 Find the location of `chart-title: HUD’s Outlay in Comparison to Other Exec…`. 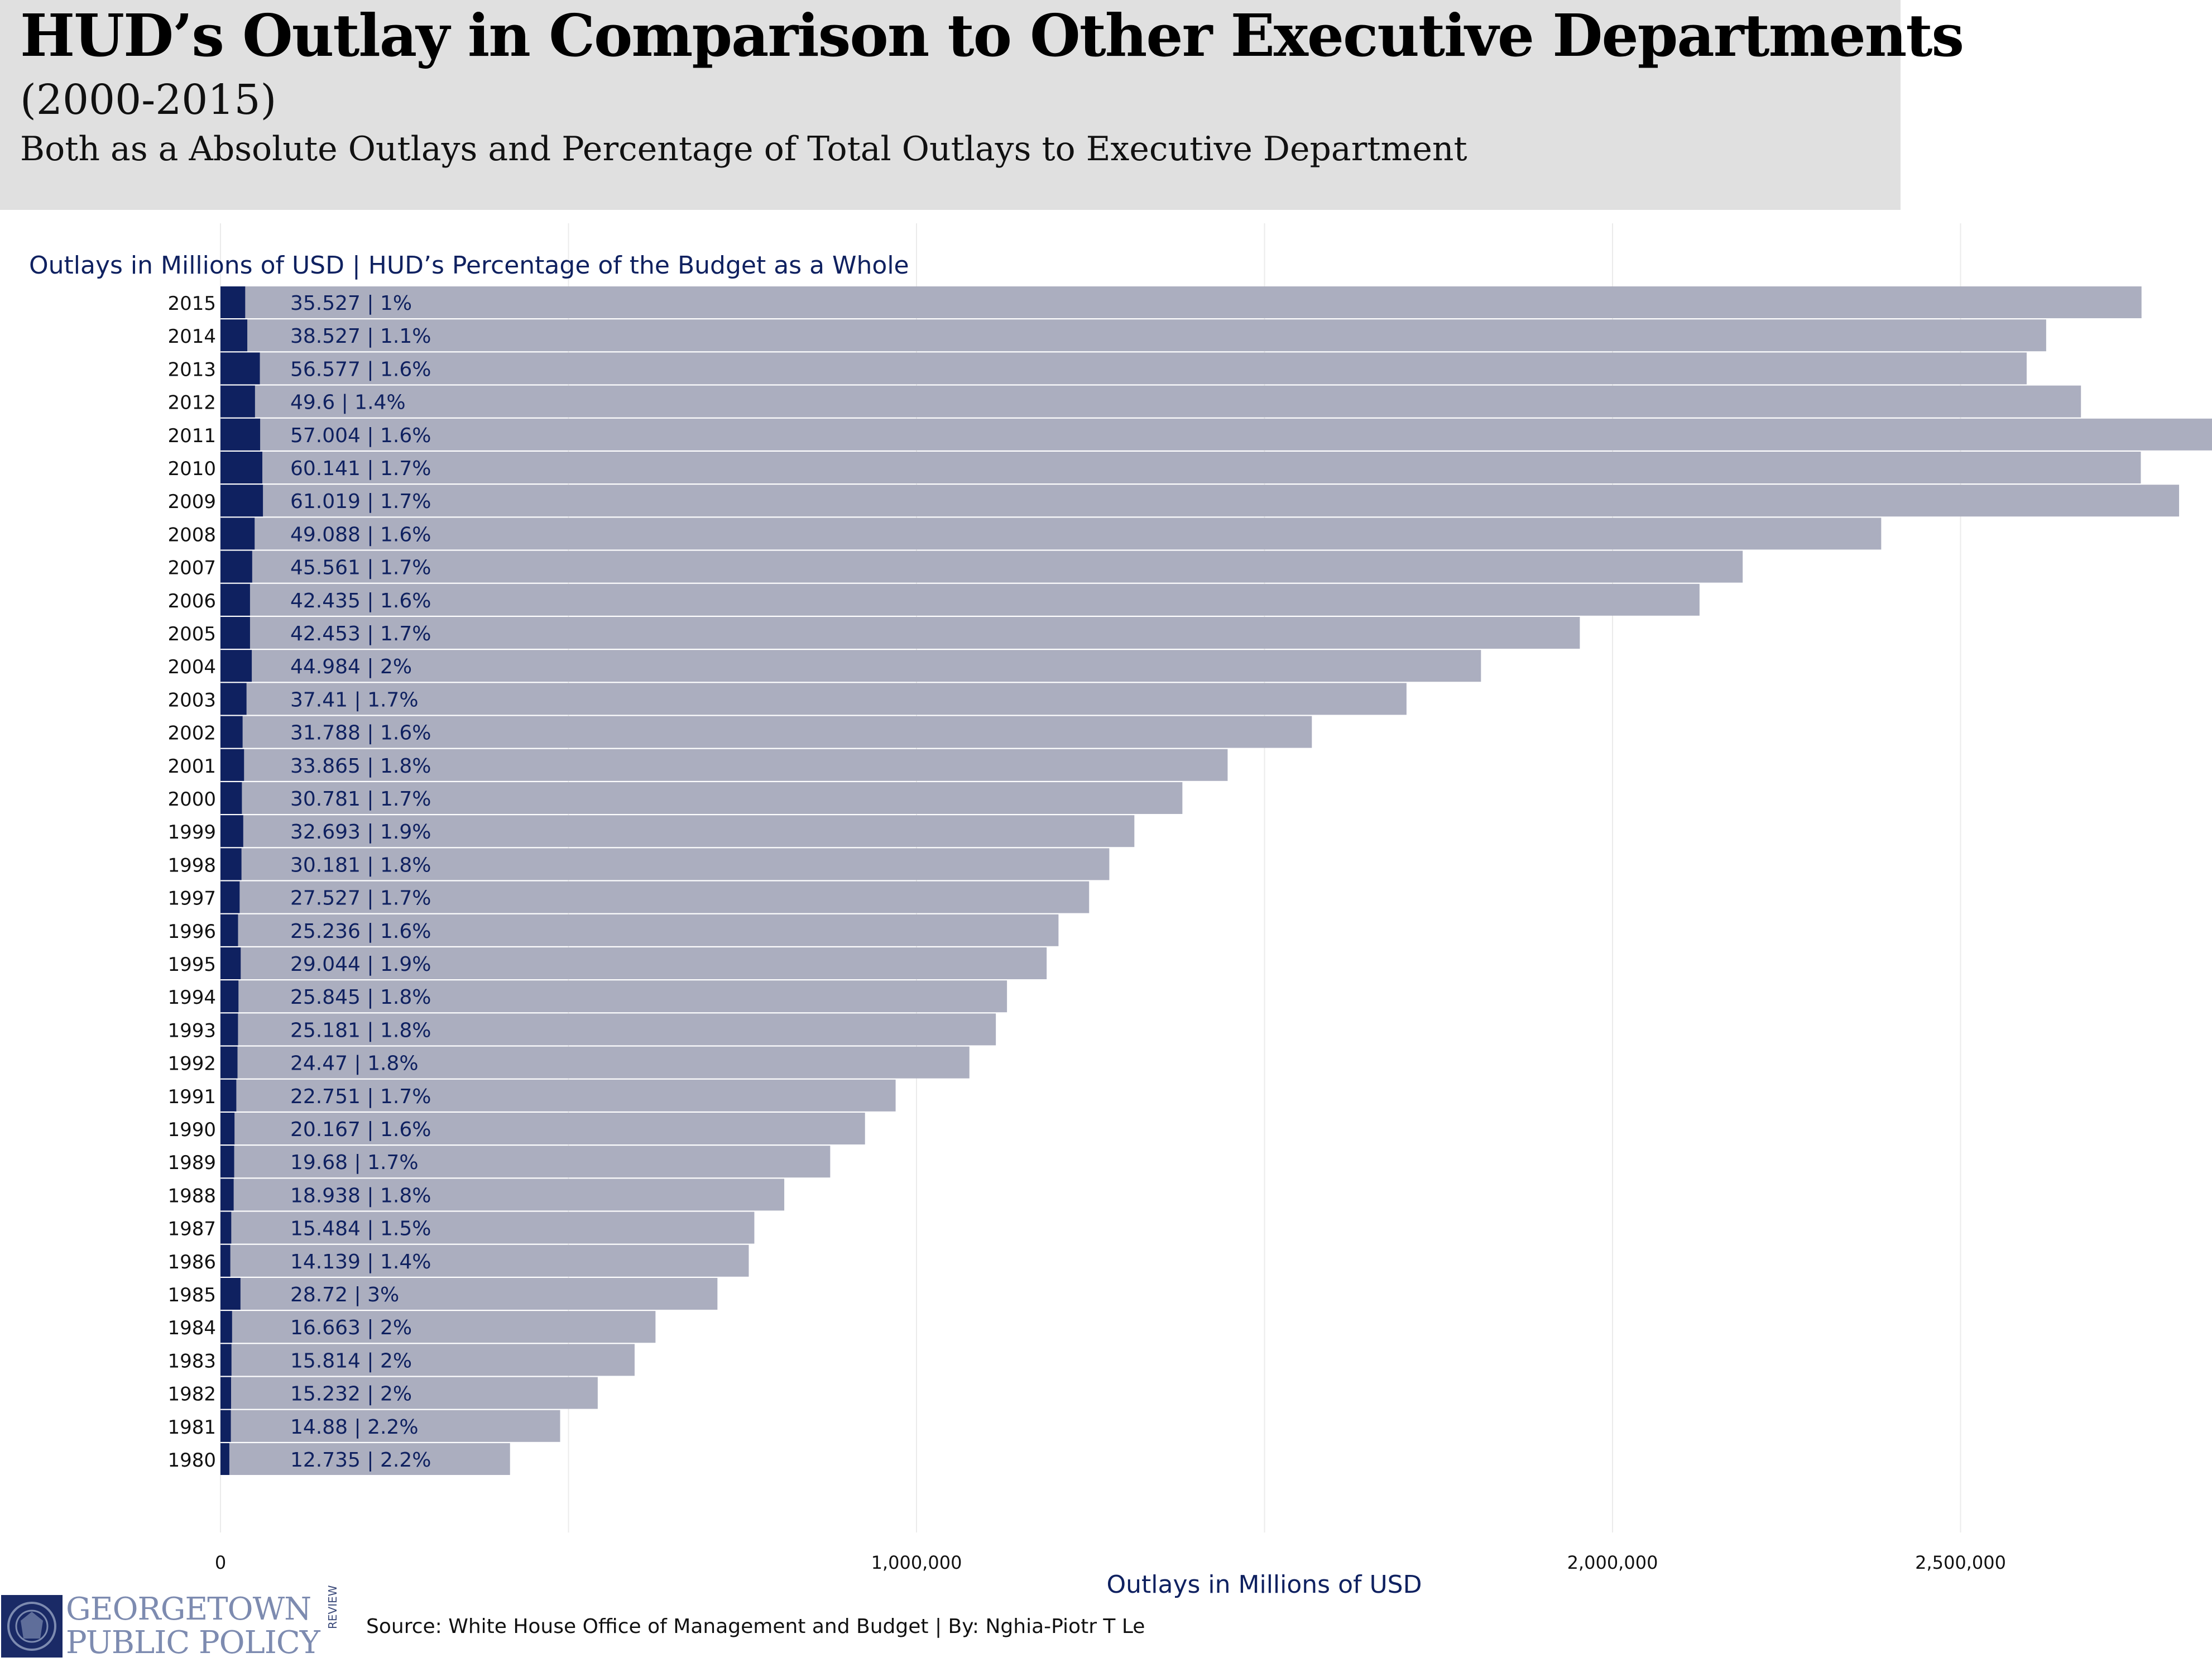

chart-title: HUD’s Outlay in Comparison to Other Exec… is located at coordinates (992, 35).